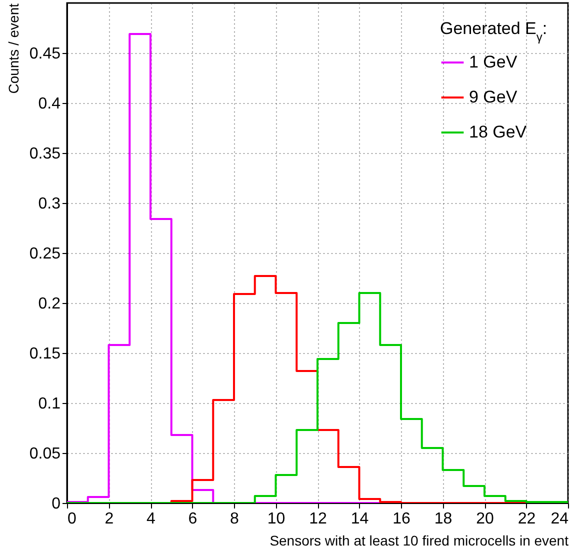 The image size is (582, 553). Describe the element at coordinates (49, 204) in the screenshot. I see `y-tick-label: 0.3` at that location.